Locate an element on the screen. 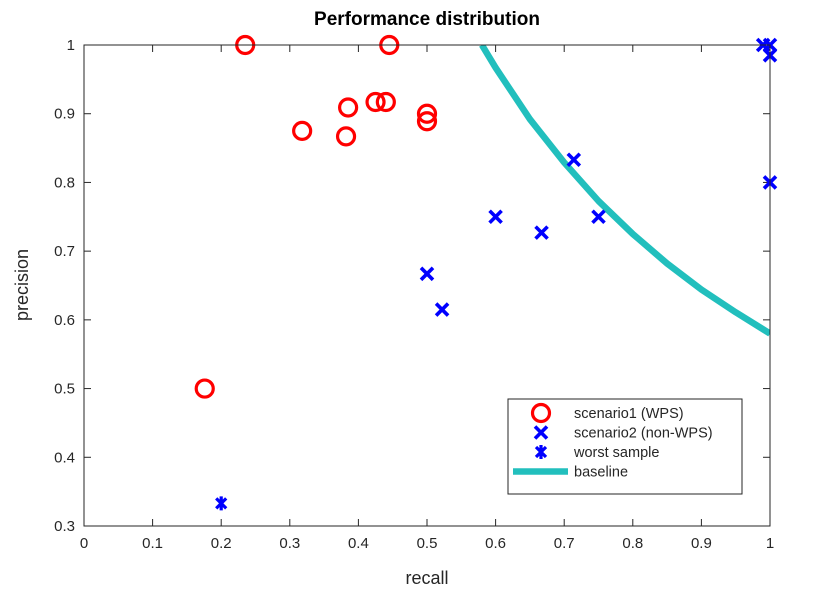  legend-label: baseline is located at coordinates (601, 473).